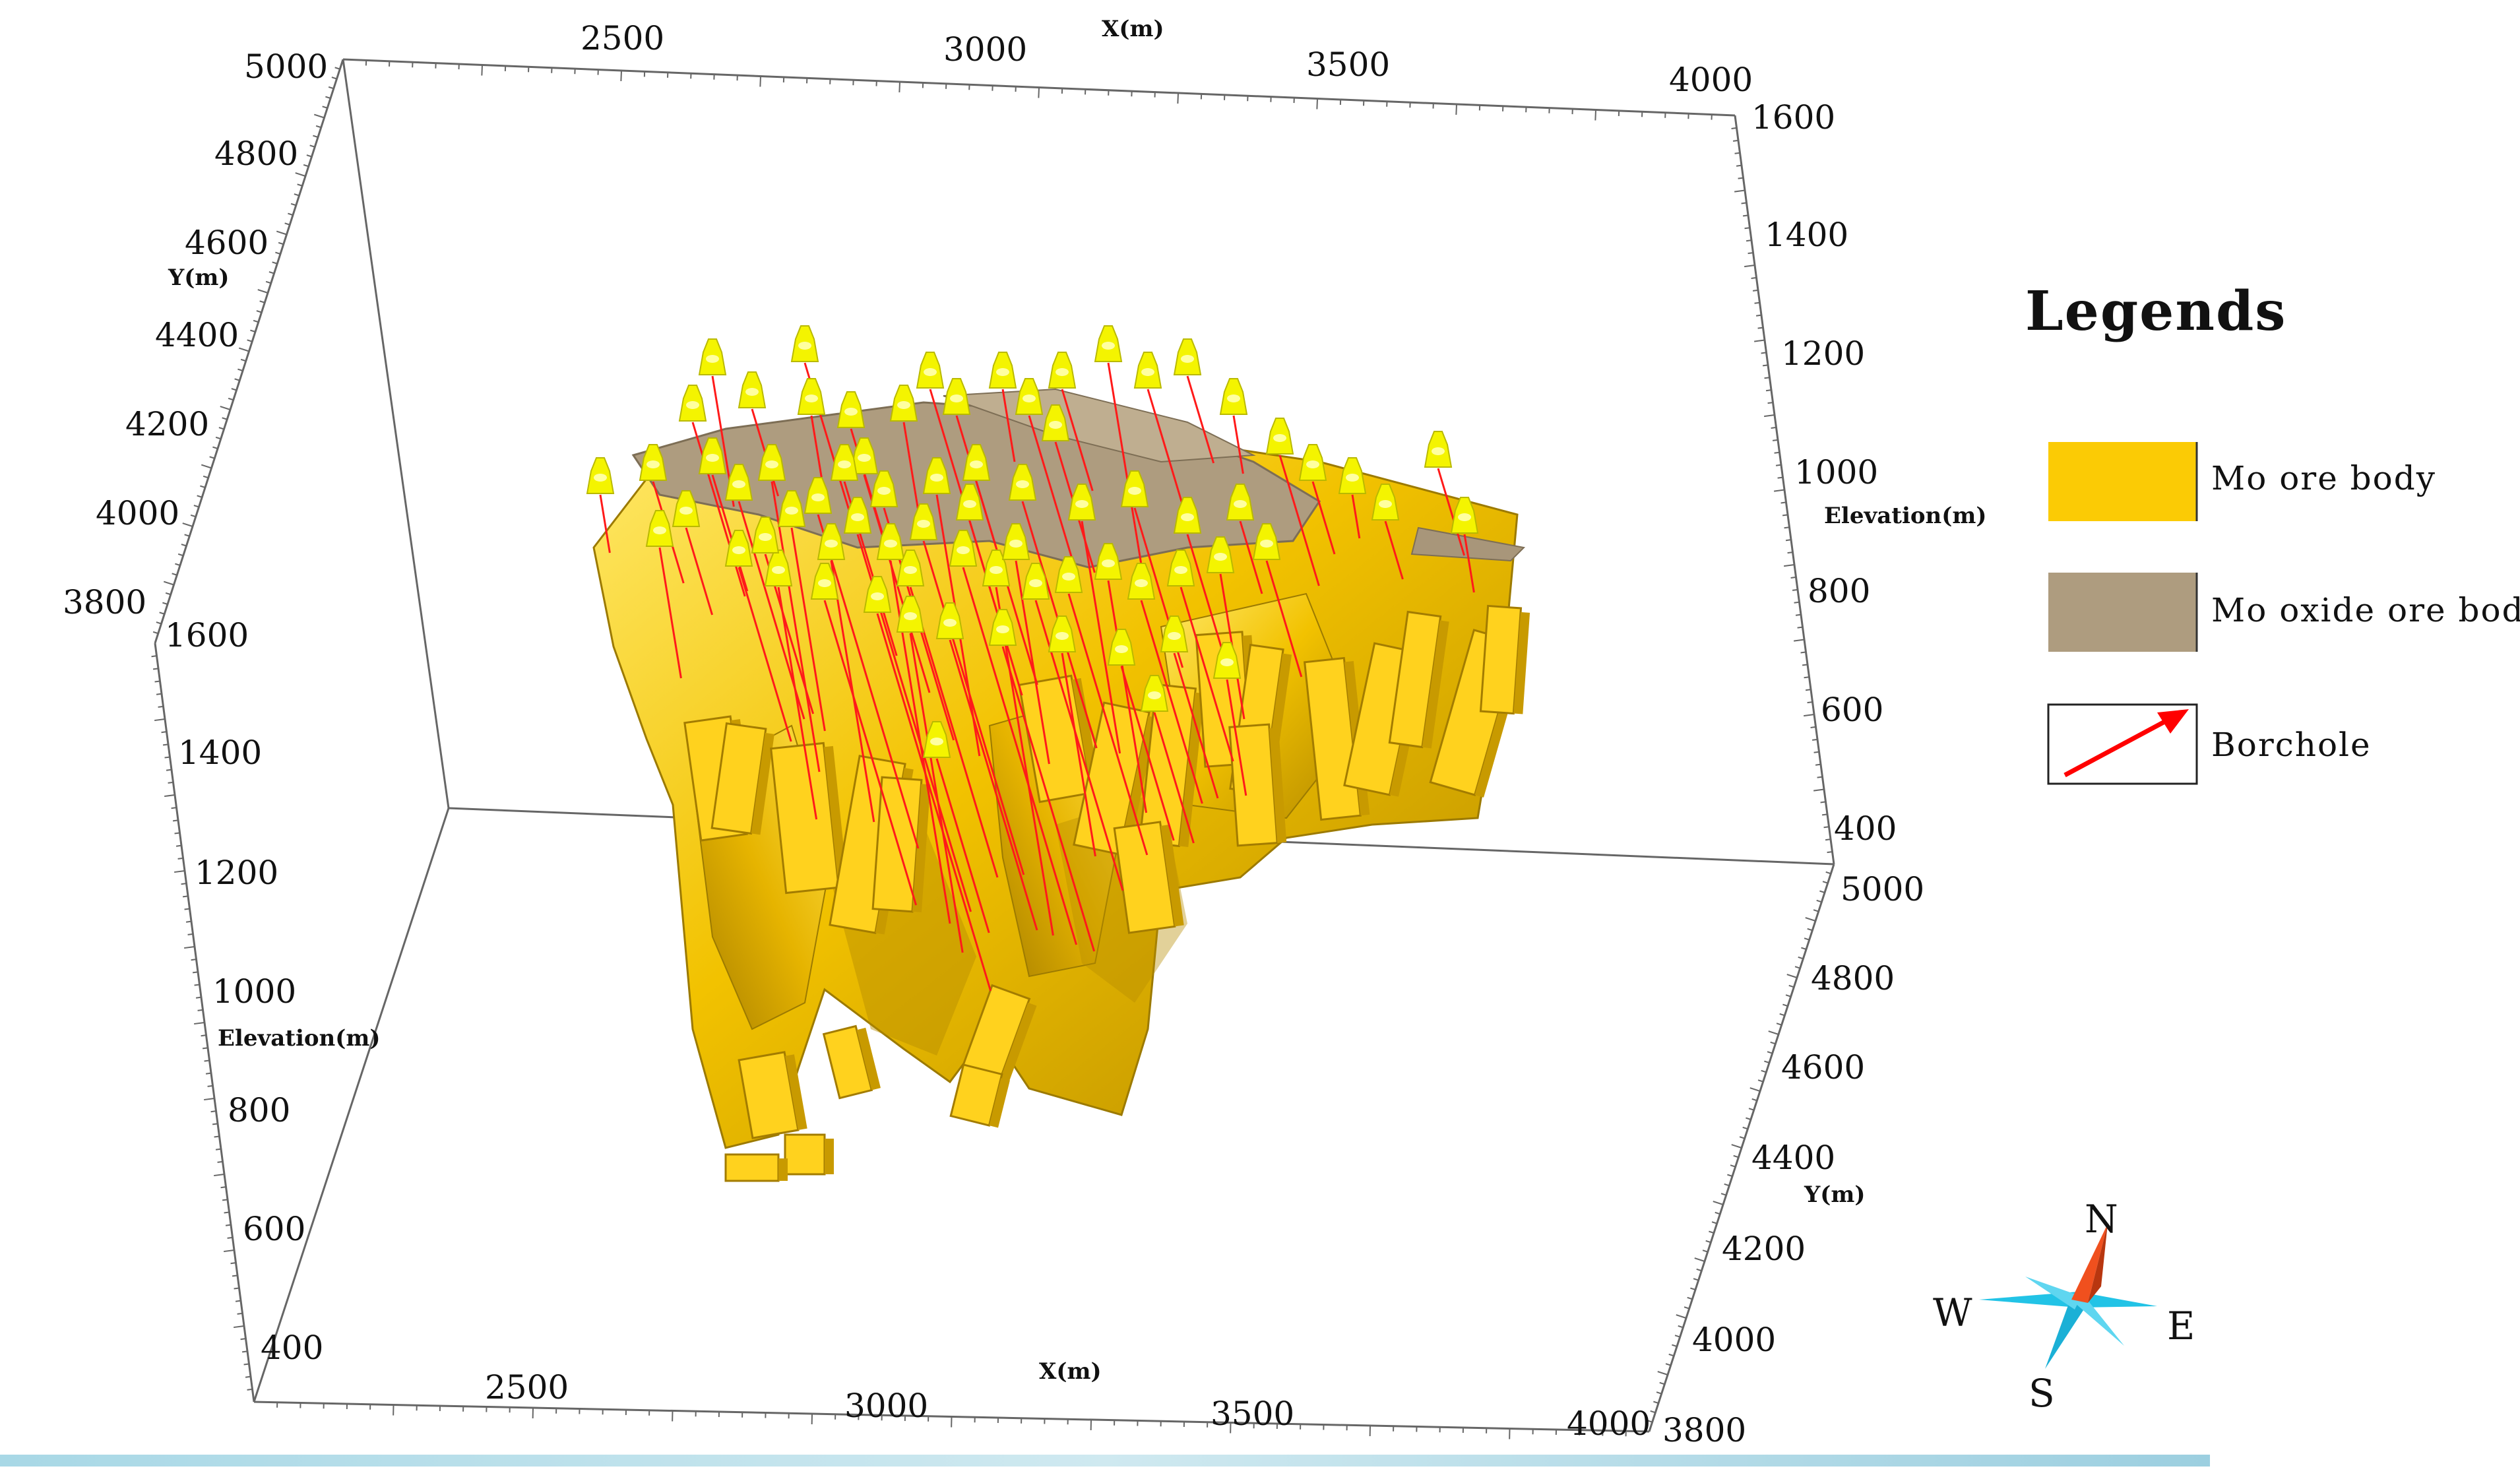  What do you see at coordinates (2323, 478) in the screenshot?
I see `legend-label-mo-ore: Mo ore body` at bounding box center [2323, 478].